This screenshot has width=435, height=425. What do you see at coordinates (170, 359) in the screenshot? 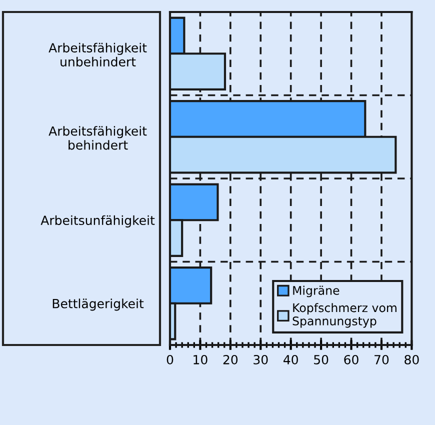
I see `x-tick-label: 0` at bounding box center [170, 359].